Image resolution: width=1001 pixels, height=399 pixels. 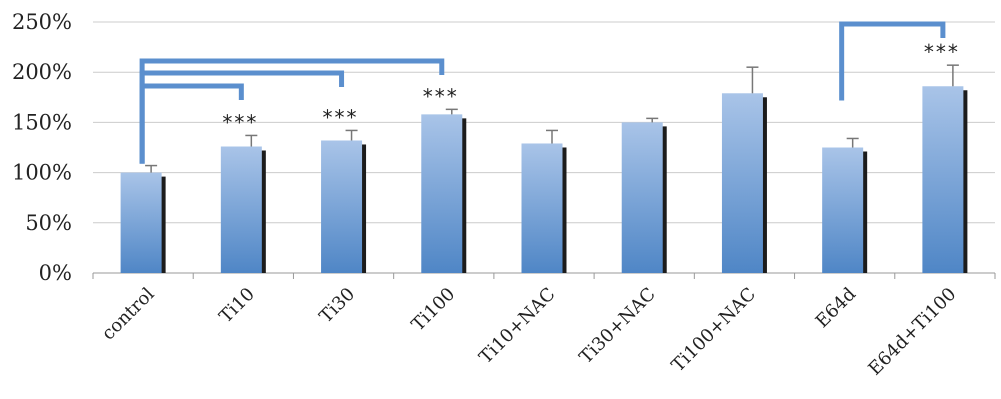 I want to click on y-tick-label: 50%, so click(x=48, y=223).